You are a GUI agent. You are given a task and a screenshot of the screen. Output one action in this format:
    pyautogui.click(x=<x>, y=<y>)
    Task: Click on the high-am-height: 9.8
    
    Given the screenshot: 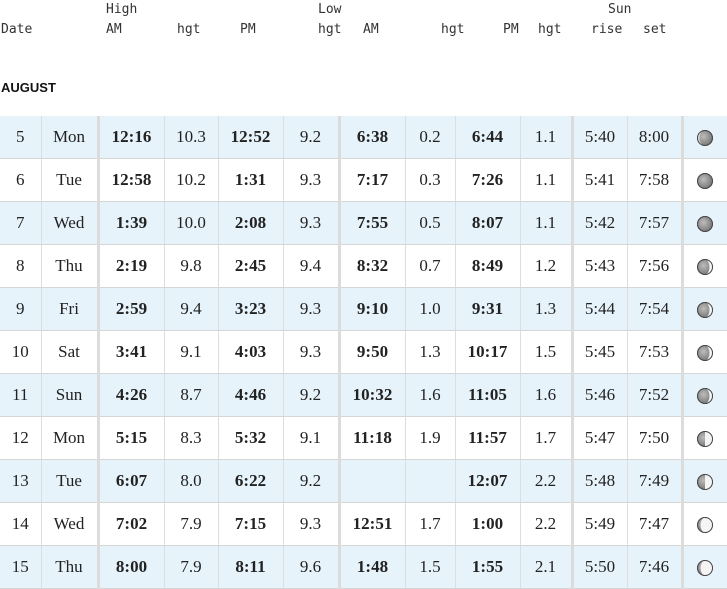 What is the action you would take?
    pyautogui.click(x=191, y=266)
    